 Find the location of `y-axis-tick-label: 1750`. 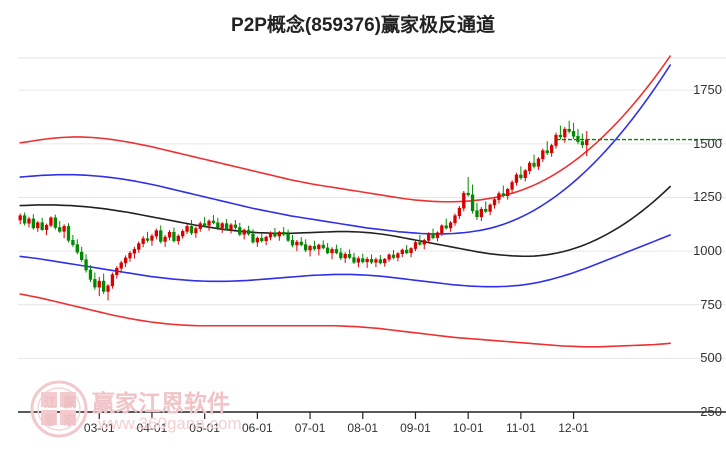

y-axis-tick-label: 1750 is located at coordinates (707, 90).